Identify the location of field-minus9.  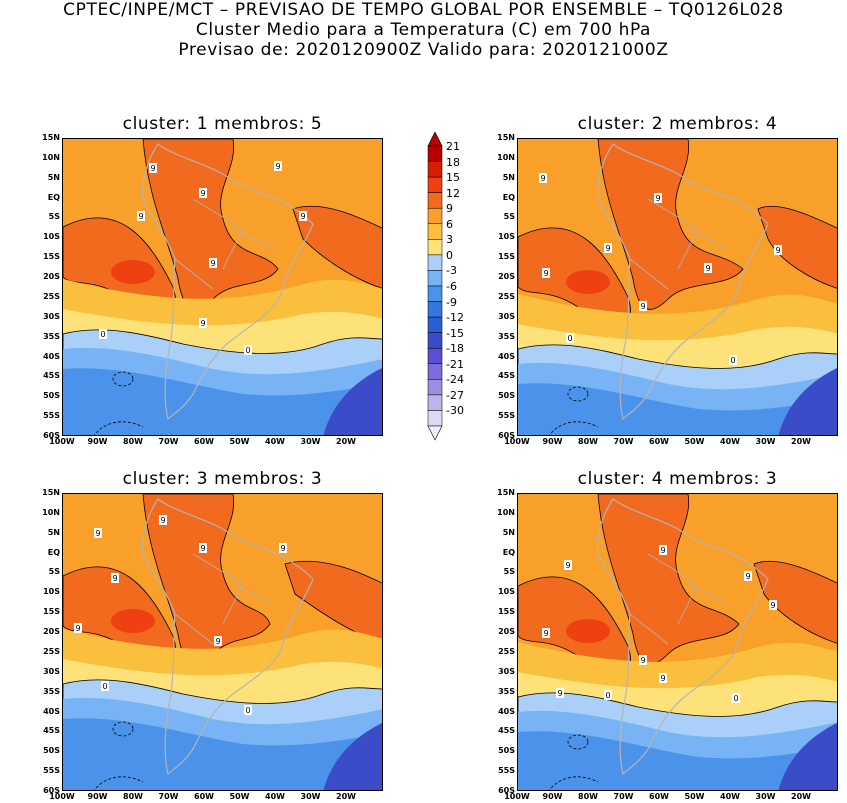
(677, 760).